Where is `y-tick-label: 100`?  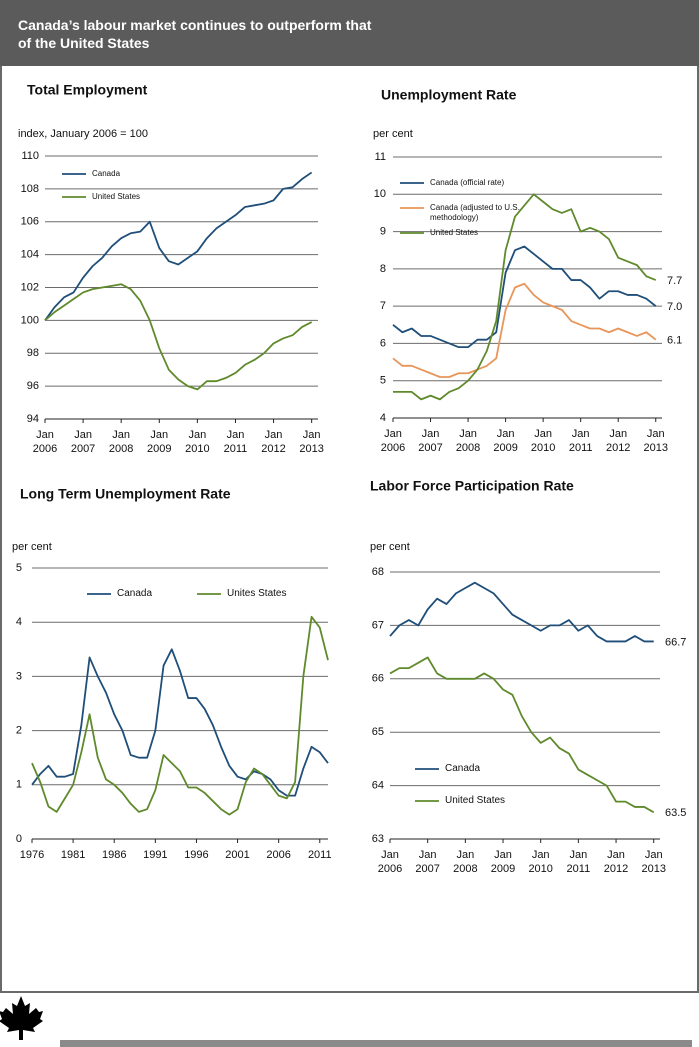
y-tick-label: 100 is located at coordinates (30, 320).